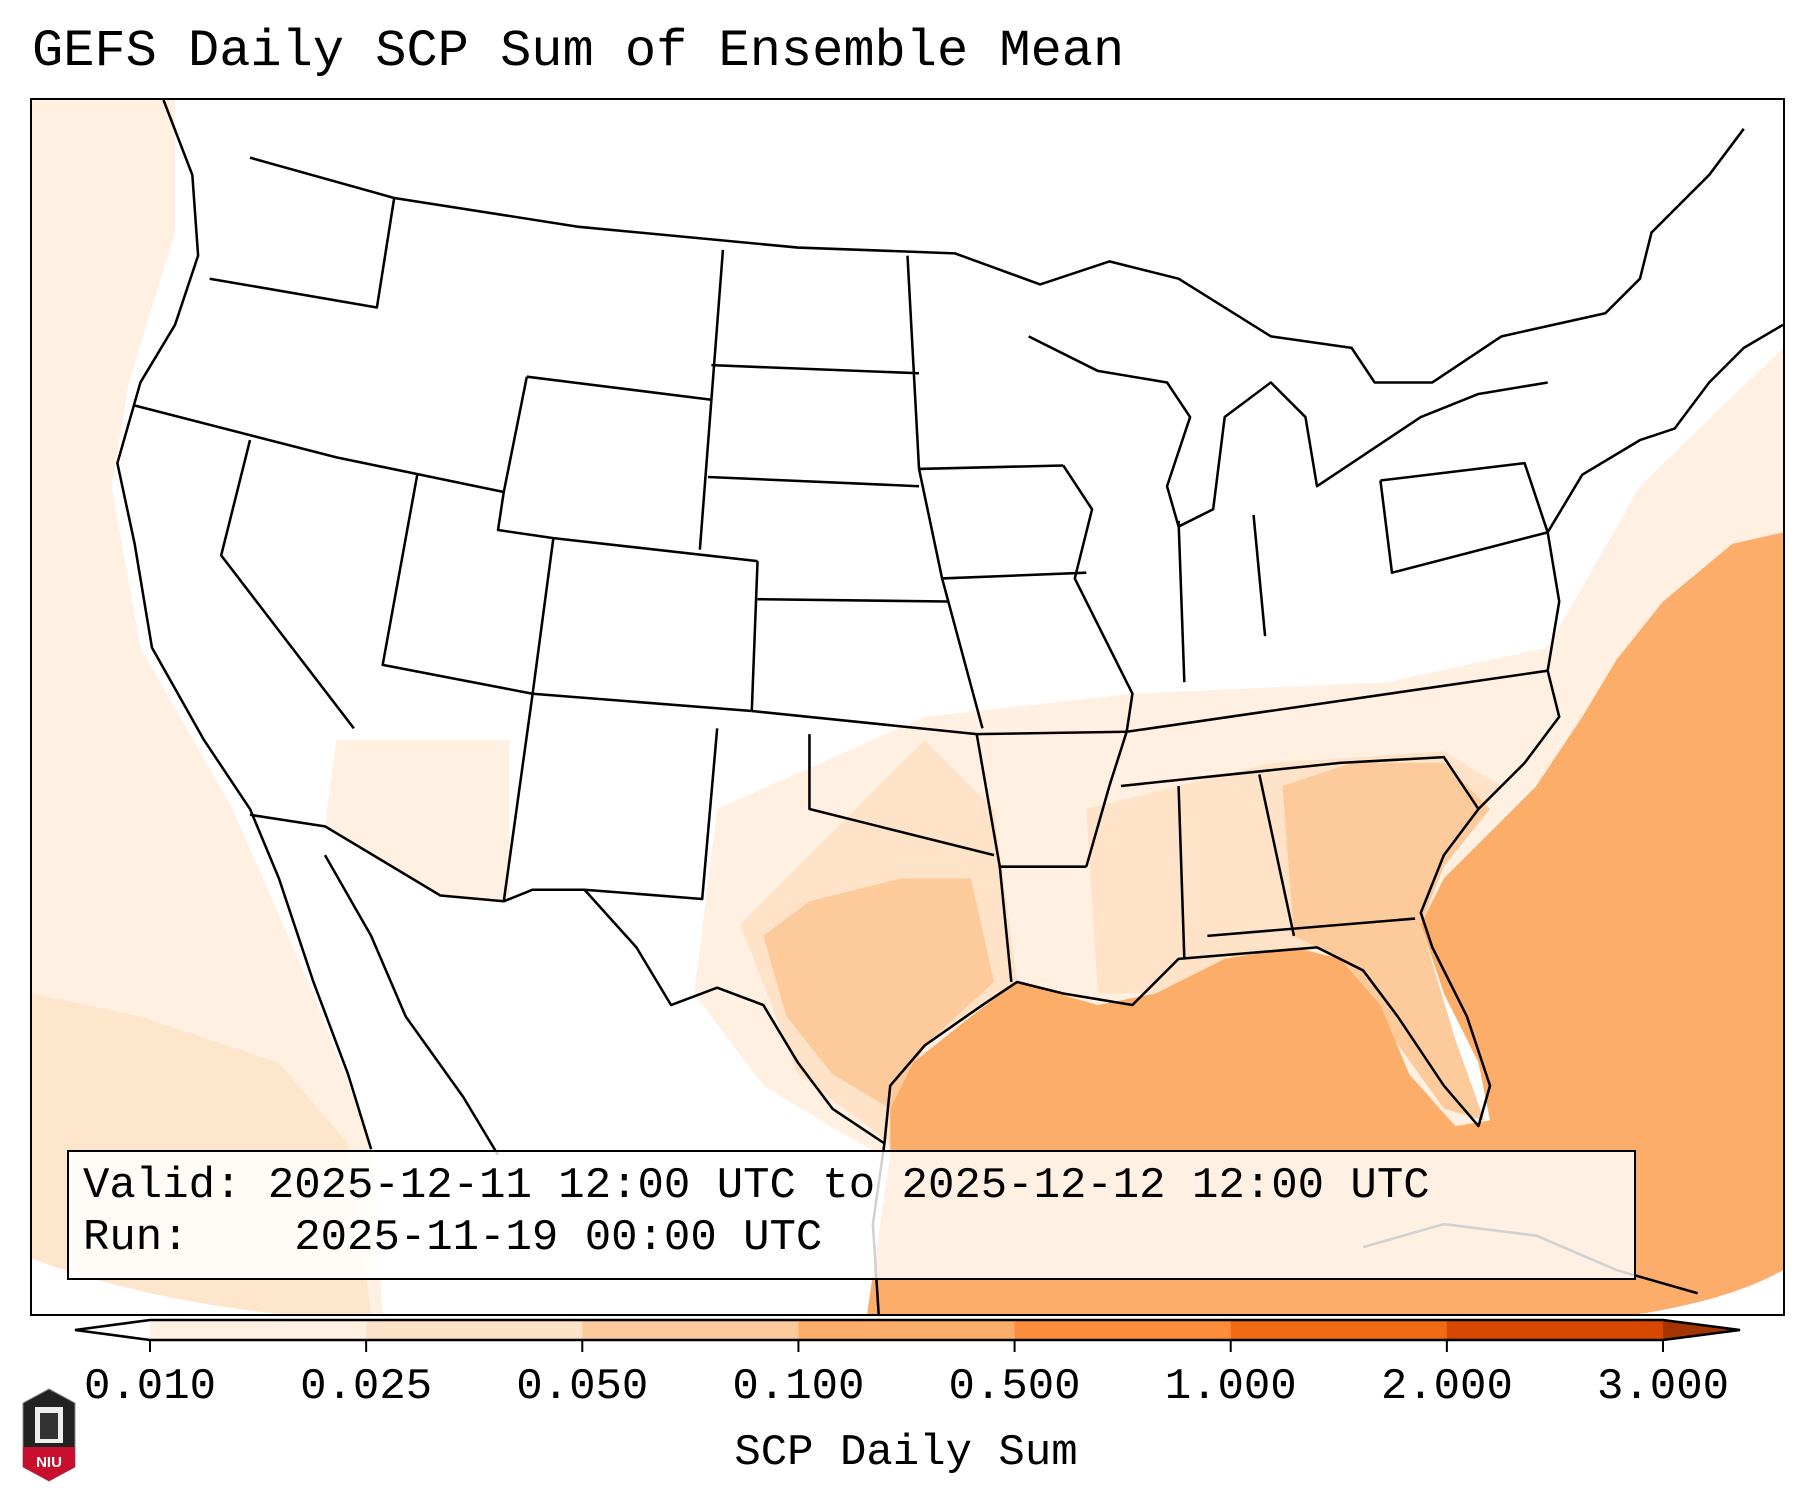 The height and width of the screenshot is (1500, 1803). What do you see at coordinates (49, 1462) in the screenshot?
I see `svg-text: NIU` at bounding box center [49, 1462].